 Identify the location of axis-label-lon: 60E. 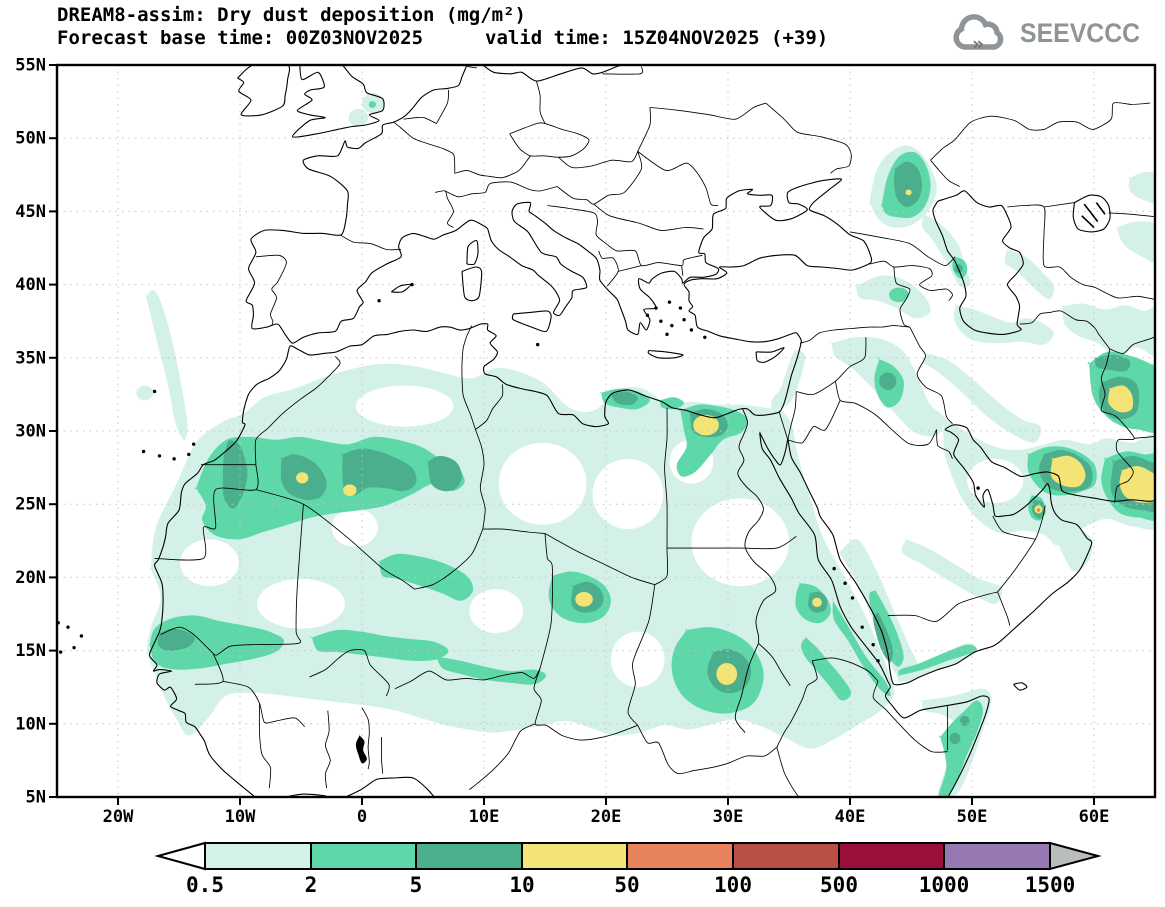
(1094, 817).